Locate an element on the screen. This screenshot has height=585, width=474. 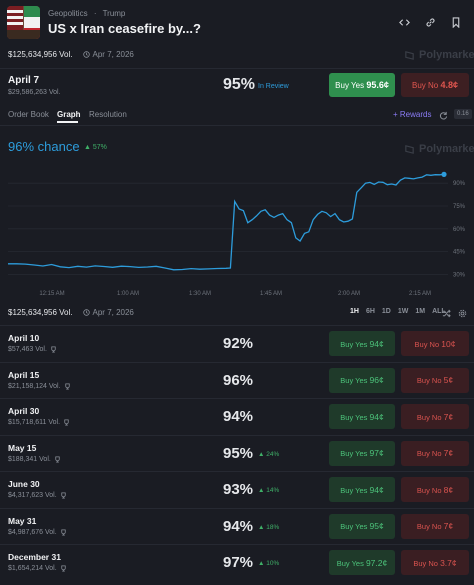
polymarket-logo-icon is located at coordinates (409, 149).